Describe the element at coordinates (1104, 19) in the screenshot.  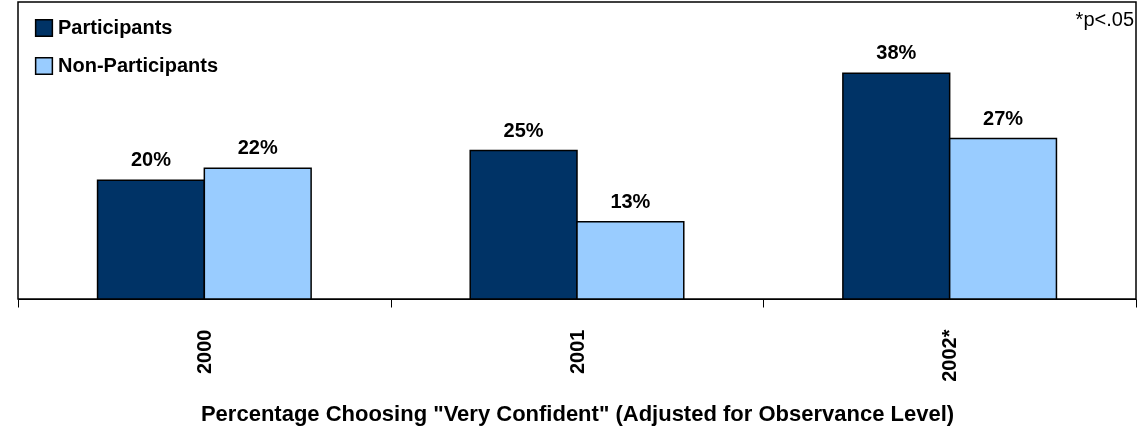
I see `annotation: *p<.05` at that location.